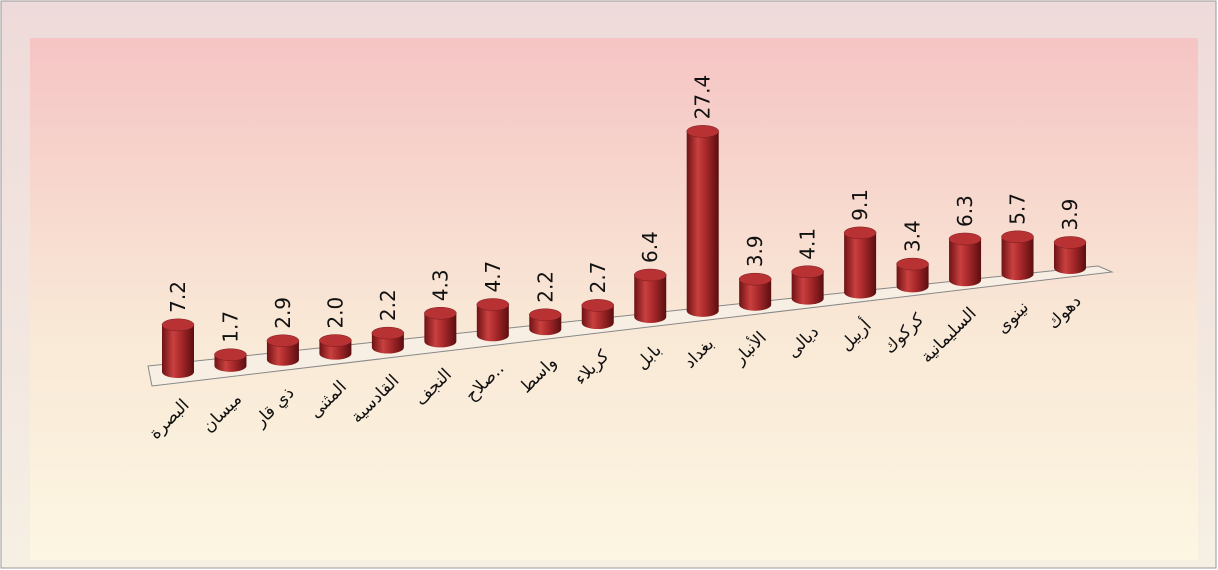 This screenshot has width=1218, height=570. Describe the element at coordinates (860, 205) in the screenshot. I see `data-label: 9.1` at that location.